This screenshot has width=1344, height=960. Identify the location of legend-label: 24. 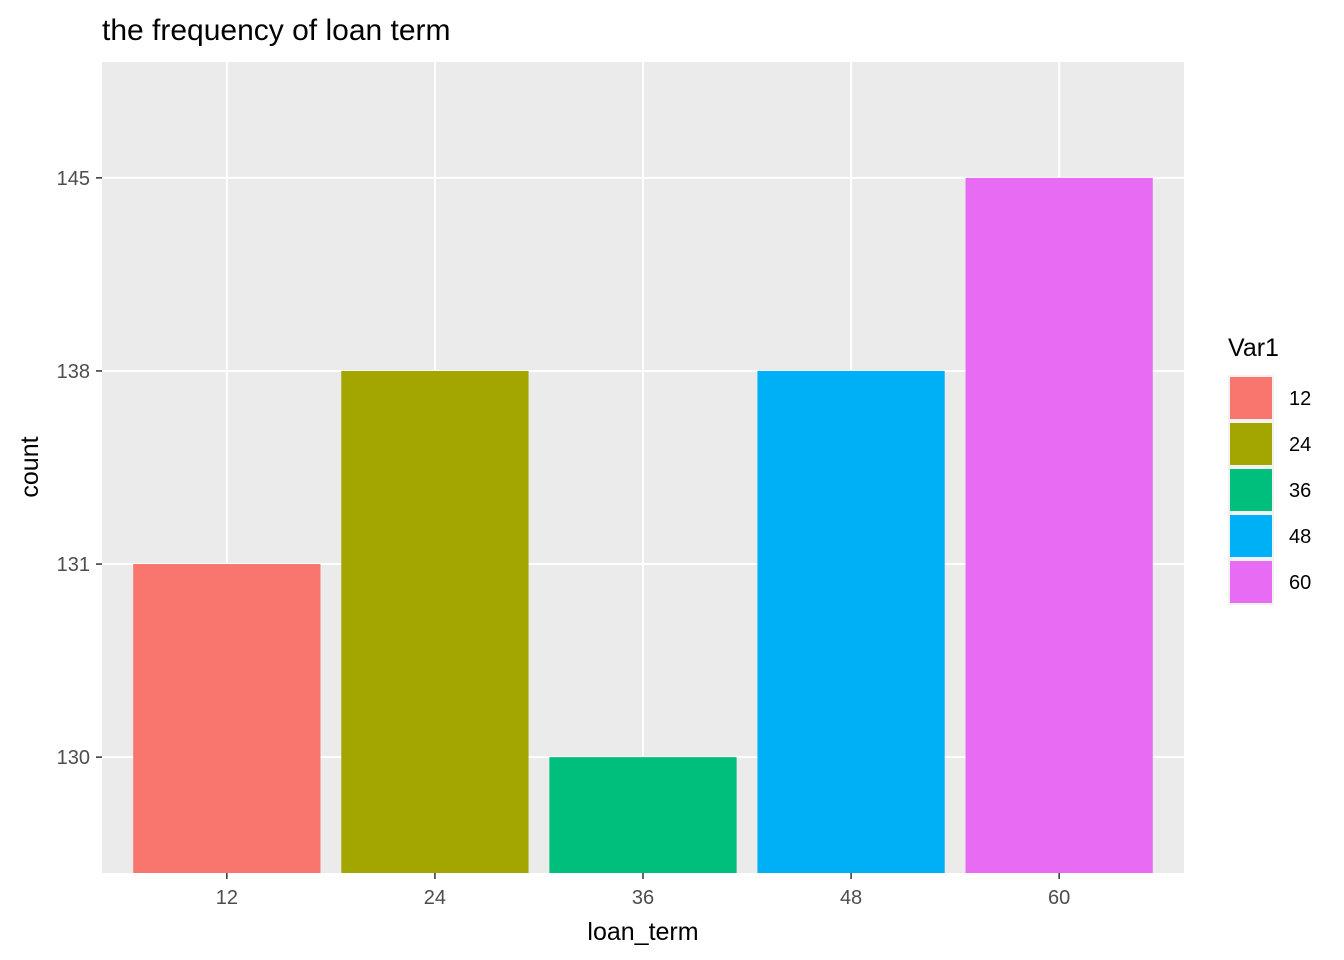
(1300, 445).